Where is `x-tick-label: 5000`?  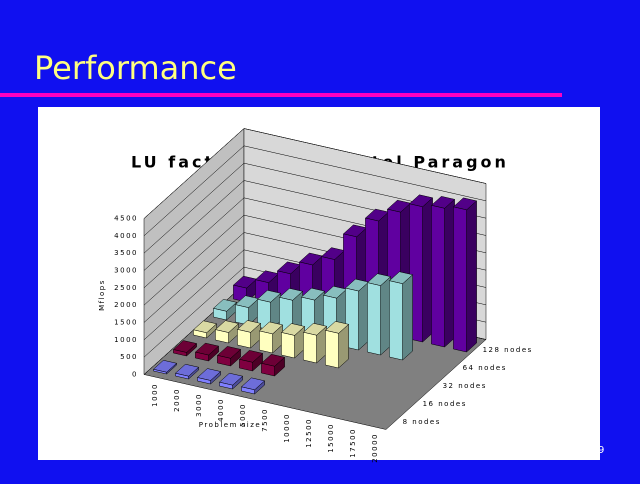
x-tick-label: 5000 is located at coordinates (243, 415).